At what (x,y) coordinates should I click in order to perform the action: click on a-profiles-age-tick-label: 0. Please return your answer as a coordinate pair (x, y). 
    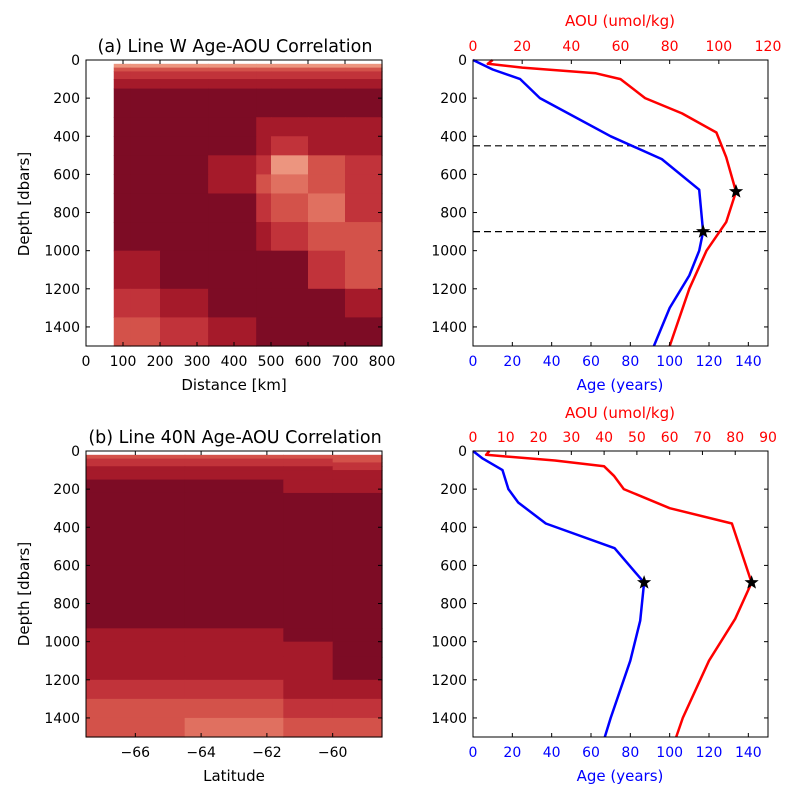
    Looking at the image, I should click on (473, 362).